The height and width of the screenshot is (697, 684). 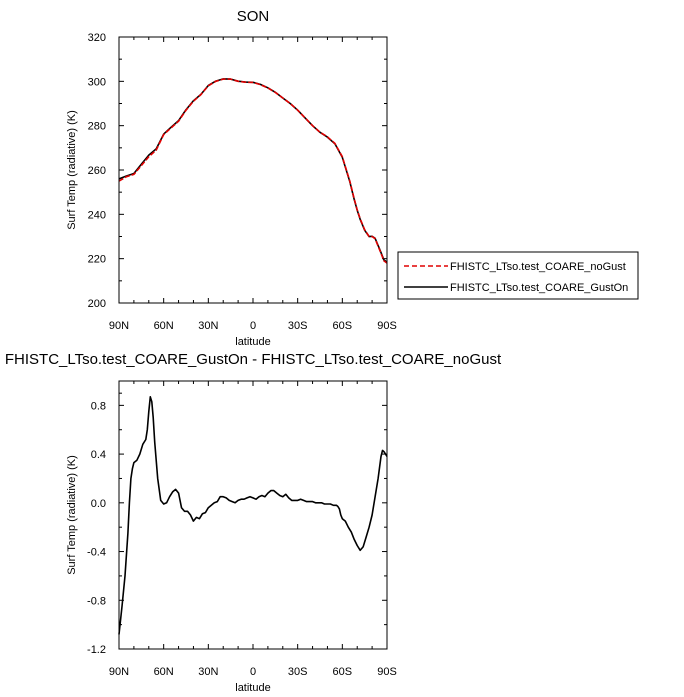 What do you see at coordinates (164, 672) in the screenshot?
I see `bottom-chart-x-tick-label: 60N` at bounding box center [164, 672].